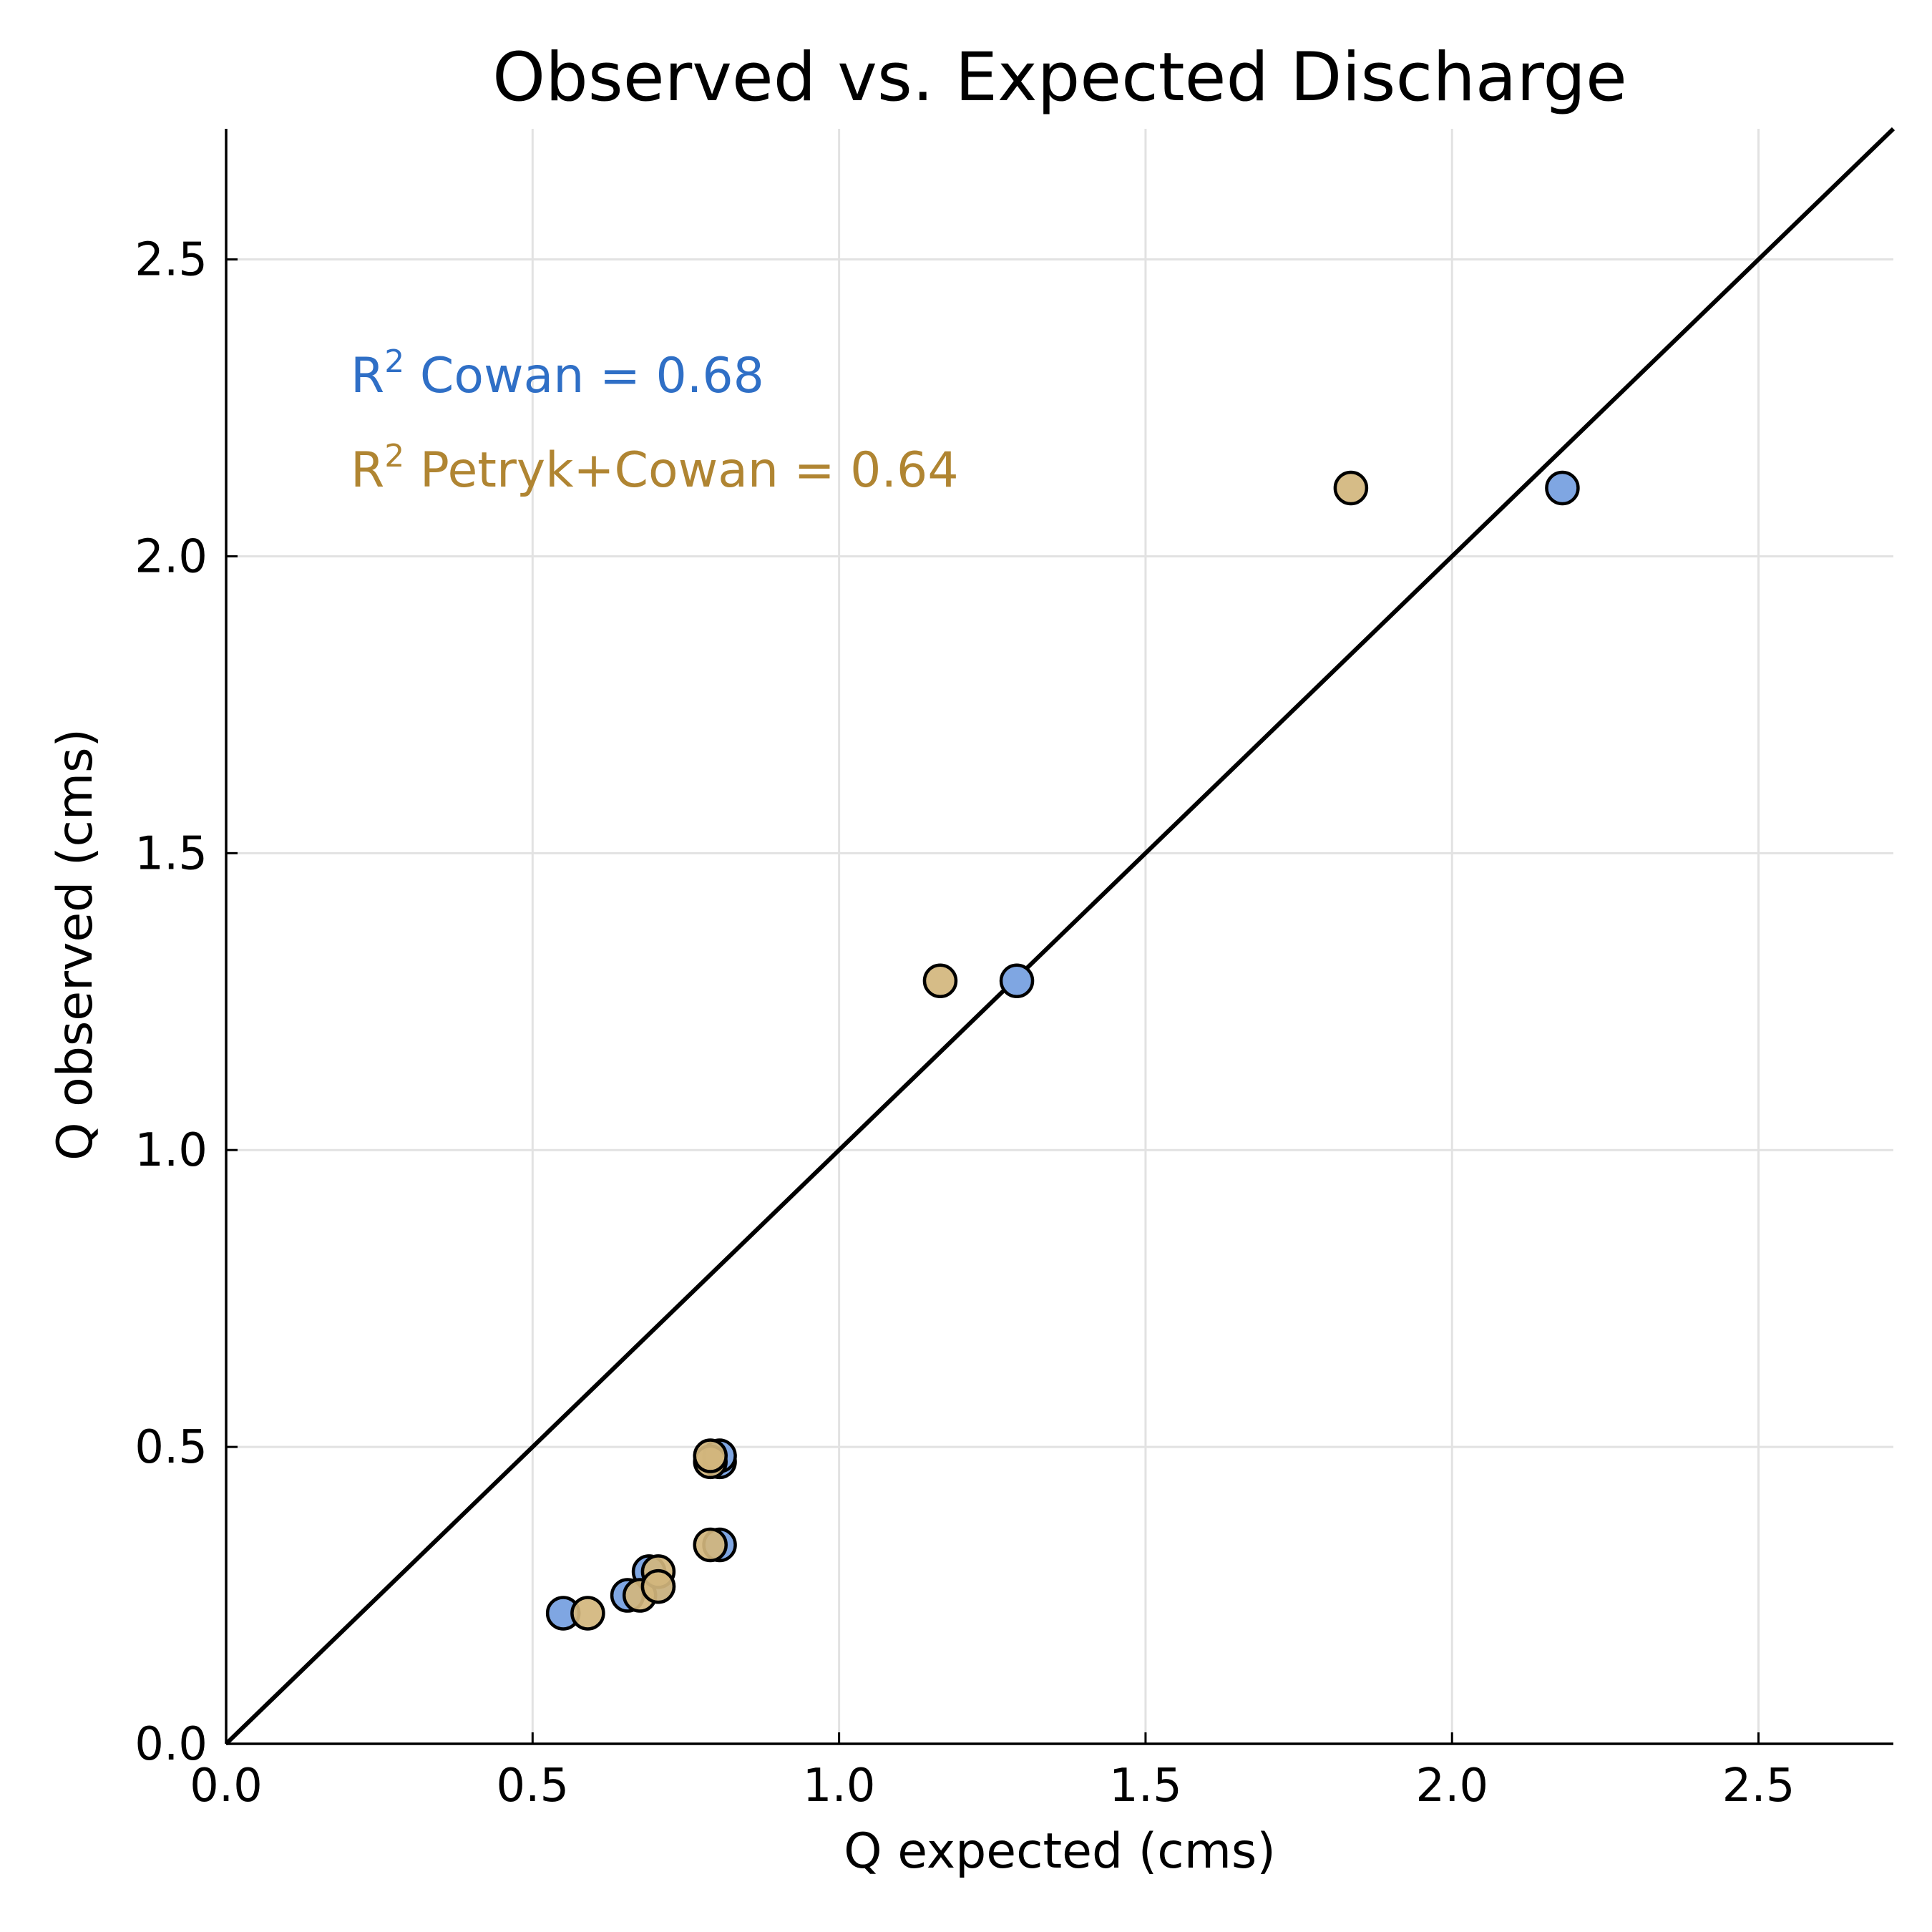 The width and height of the screenshot is (1932, 1932). Describe the element at coordinates (1758, 1786) in the screenshot. I see `x-tick-label: 2.5` at that location.